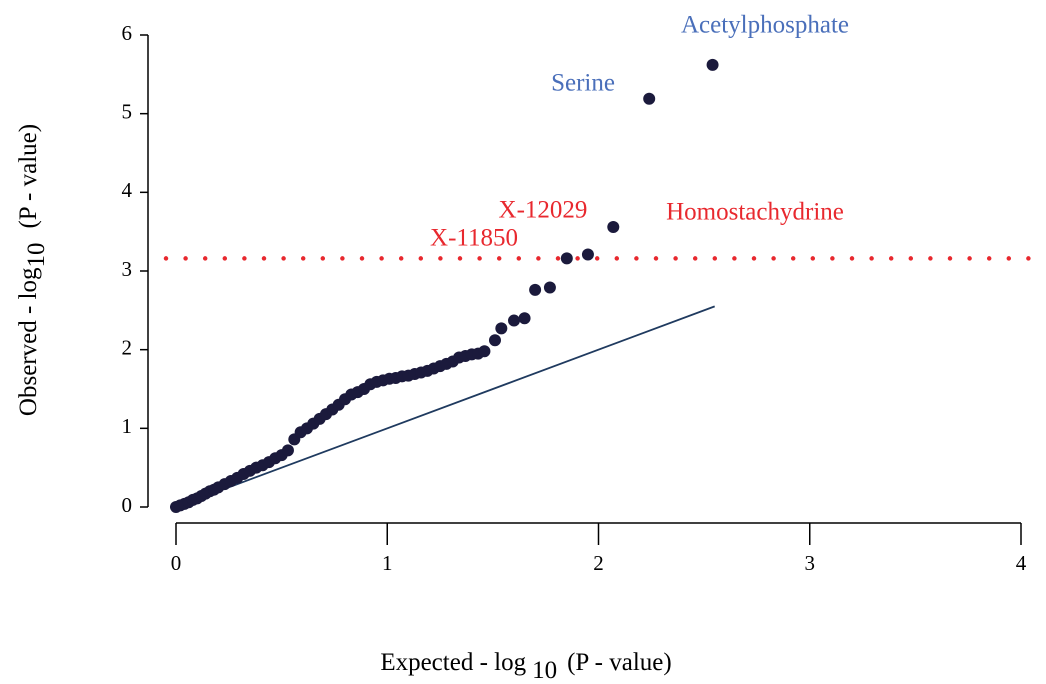 The width and height of the screenshot is (1046, 684). I want to click on x-label-suffix: (P - value), so click(619, 662).